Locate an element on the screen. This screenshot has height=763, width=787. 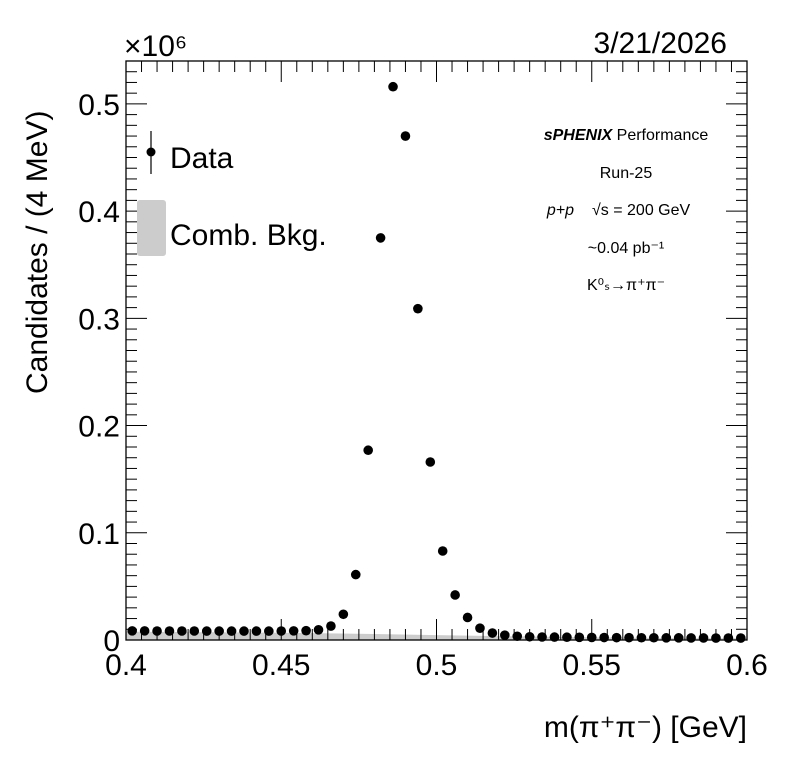
legend-data-marker is located at coordinates (151, 152).